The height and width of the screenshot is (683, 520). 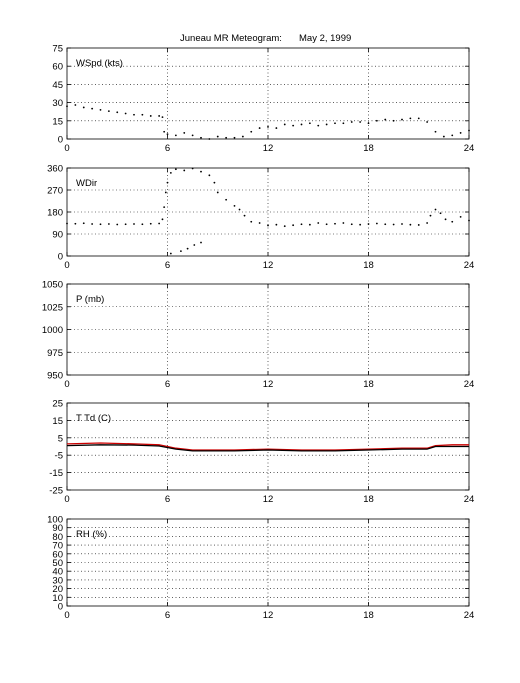 What do you see at coordinates (57, 572) in the screenshot?
I see `y-tick-label: 40` at bounding box center [57, 572].